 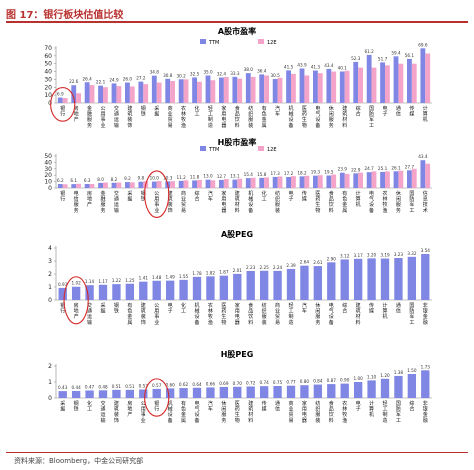 What do you see at coordinates (211, 272) in the screenshot?
I see `a-peg-value-label-11: 1.82` at bounding box center [211, 272].